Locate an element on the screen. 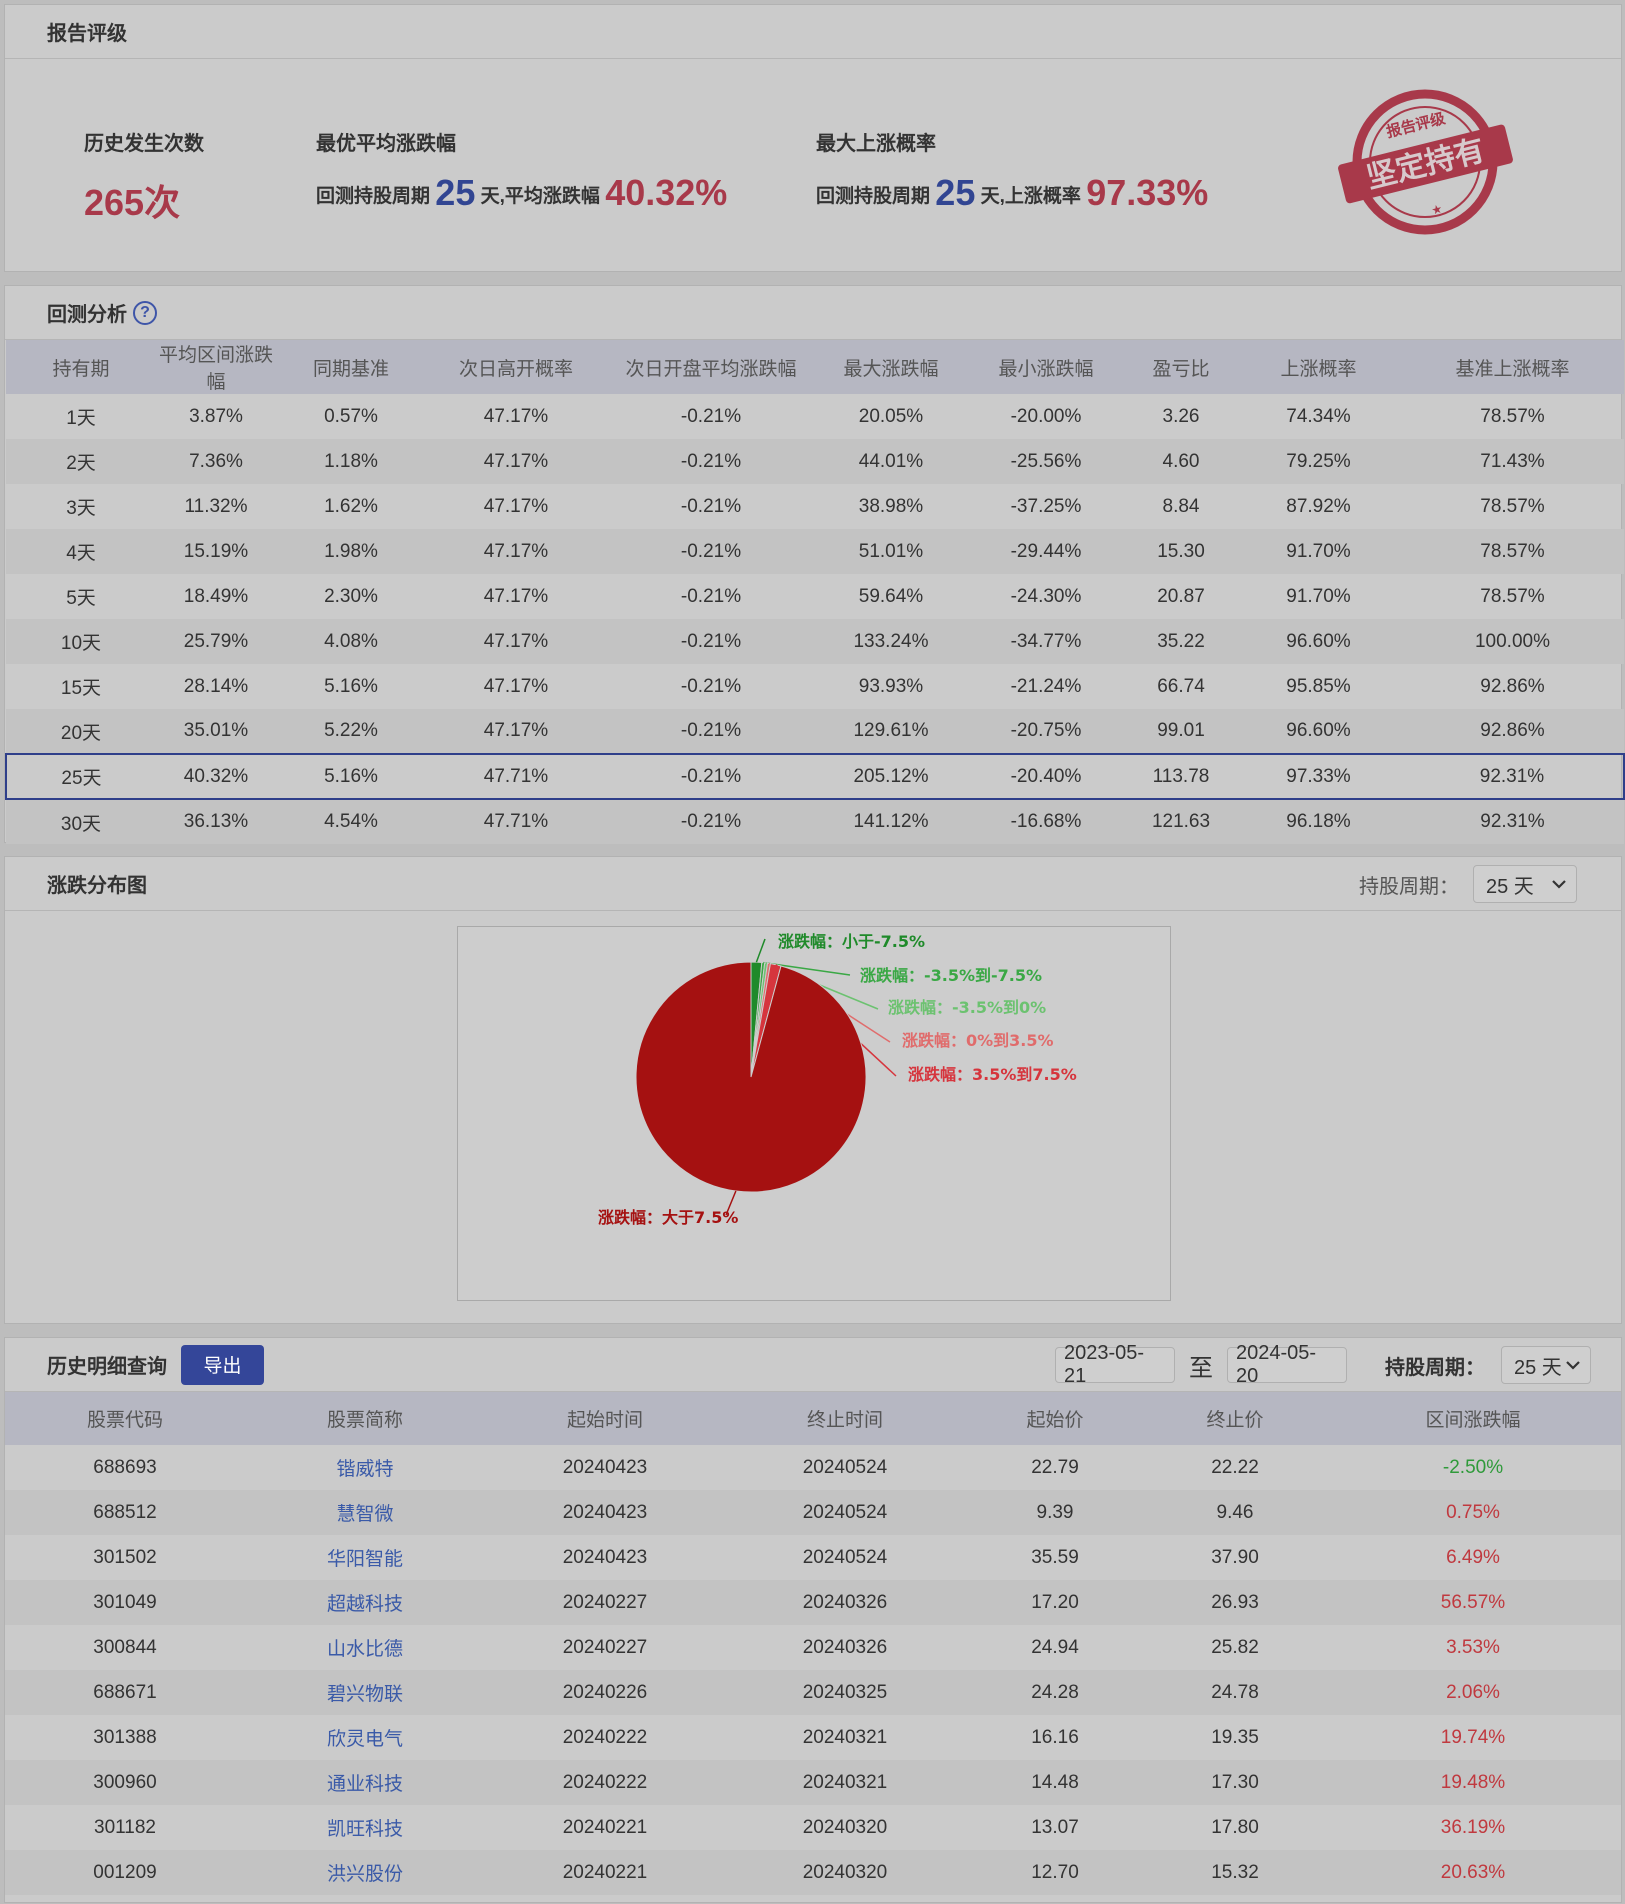 The width and height of the screenshot is (1625, 1904). stock-name-link: 山水比德 is located at coordinates (364, 1649).